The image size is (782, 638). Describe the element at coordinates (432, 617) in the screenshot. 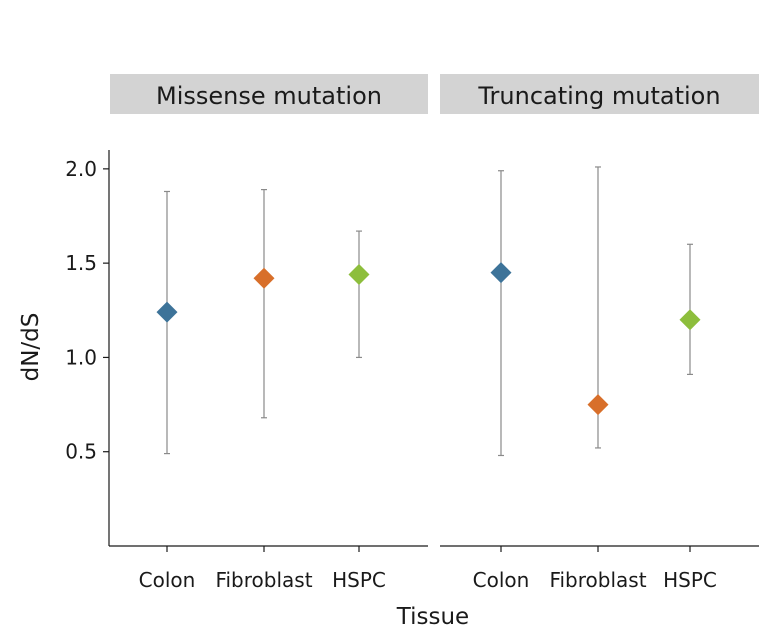

I see `x-axis-title: Tissue` at that location.